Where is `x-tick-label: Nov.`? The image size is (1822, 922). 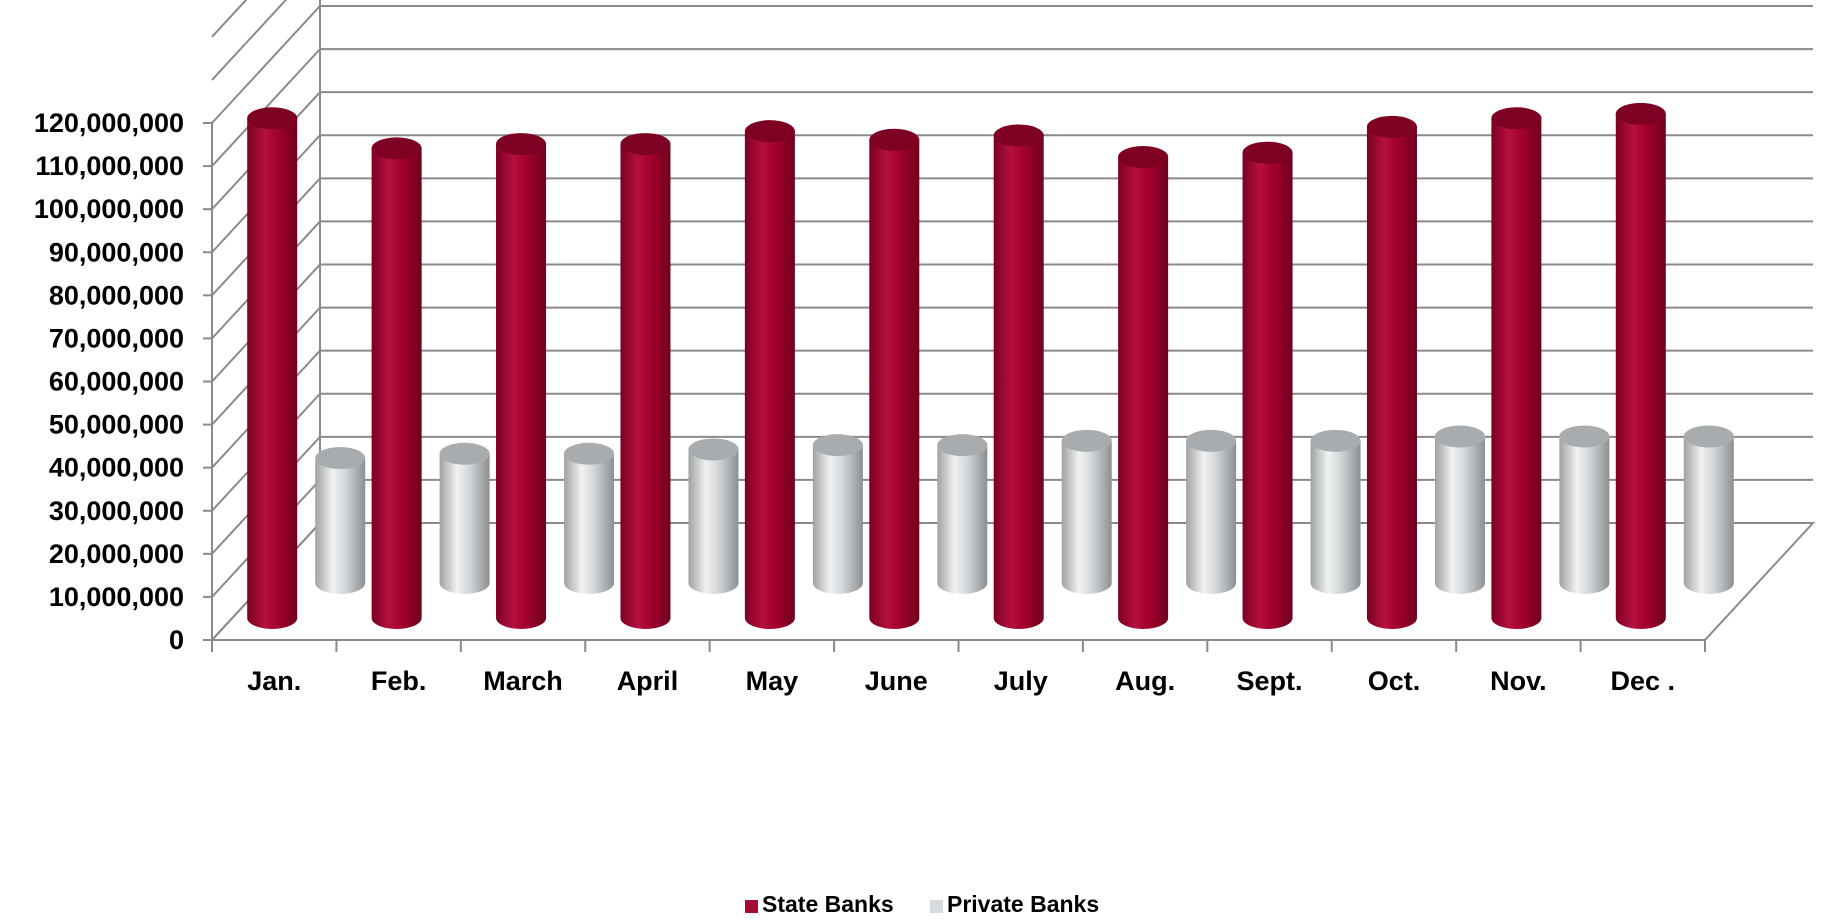
x-tick-label: Nov. is located at coordinates (1518, 681).